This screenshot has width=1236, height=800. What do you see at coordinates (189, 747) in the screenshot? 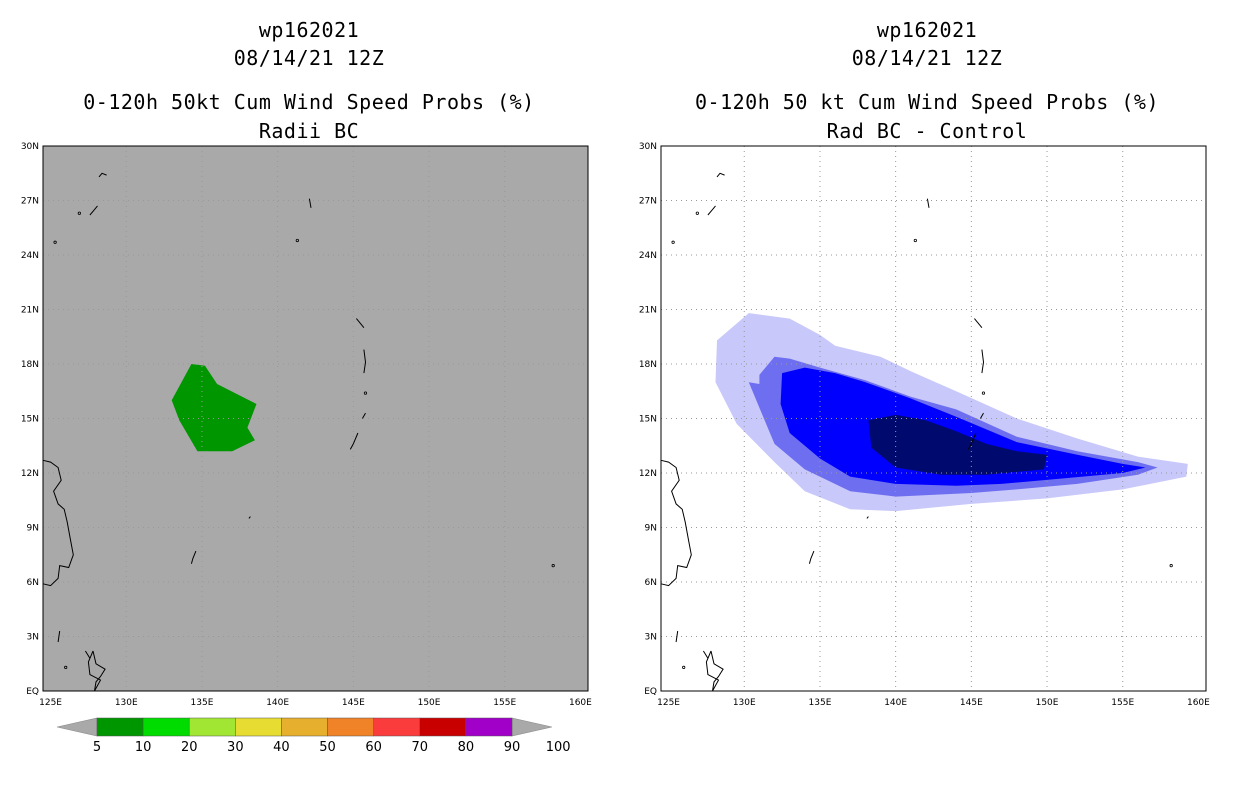
I see `colorbar-label: 20` at bounding box center [189, 747].